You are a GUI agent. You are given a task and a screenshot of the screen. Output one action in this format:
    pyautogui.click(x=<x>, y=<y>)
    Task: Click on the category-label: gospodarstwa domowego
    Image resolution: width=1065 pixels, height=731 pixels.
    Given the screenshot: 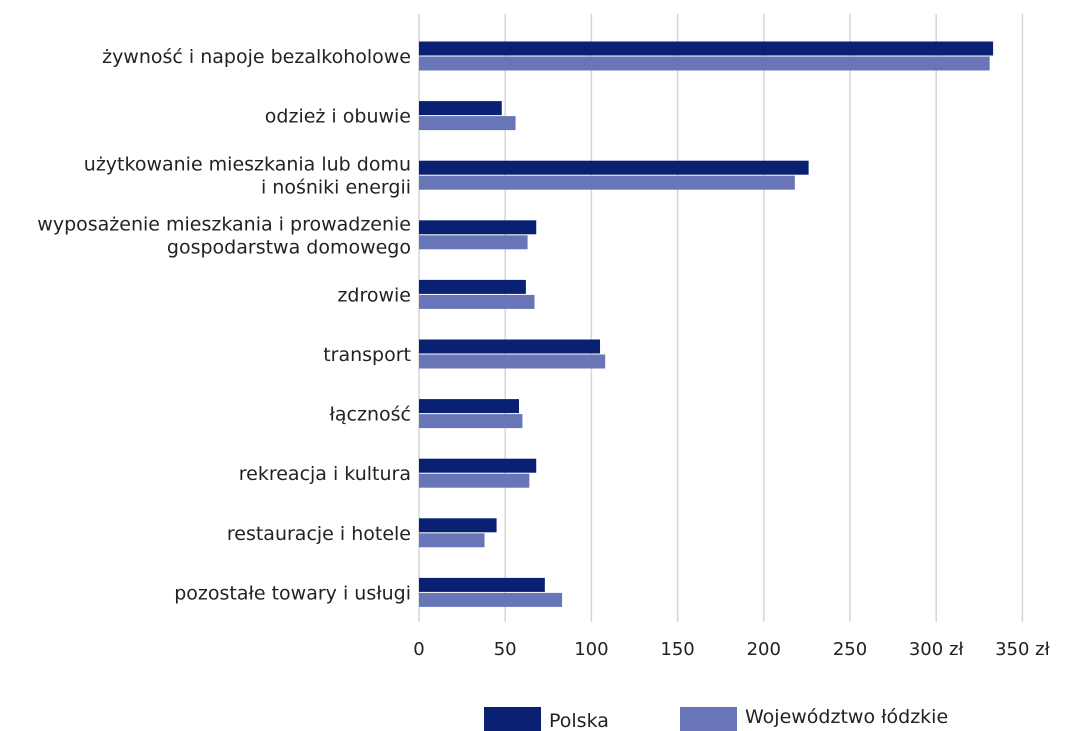 What is the action you would take?
    pyautogui.click(x=289, y=247)
    